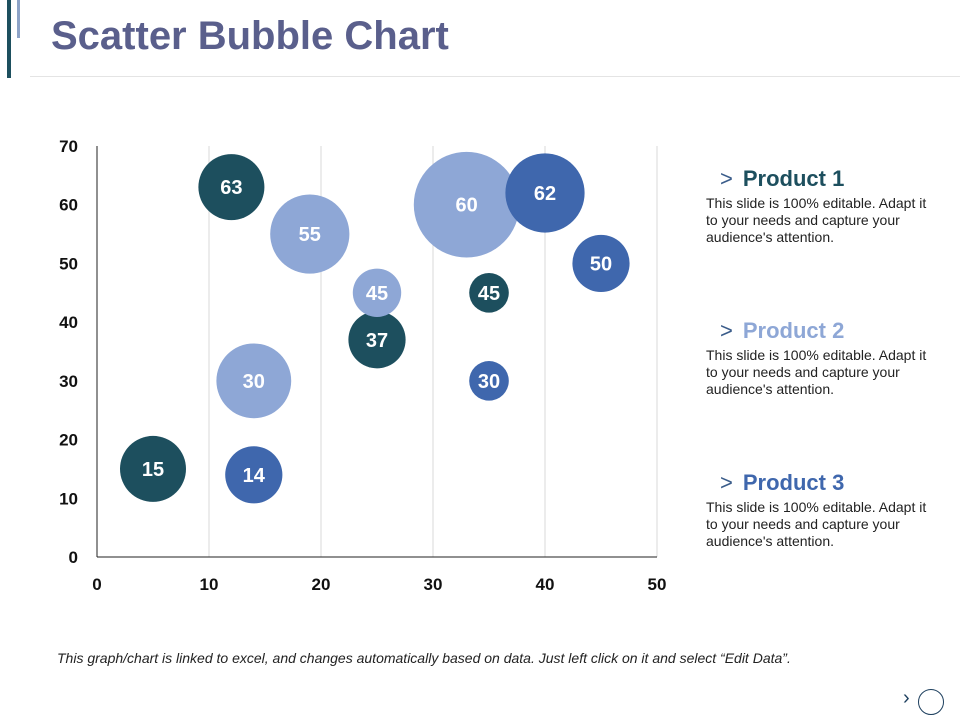  What do you see at coordinates (321, 584) in the screenshot?
I see `x-tick-label: 20` at bounding box center [321, 584].